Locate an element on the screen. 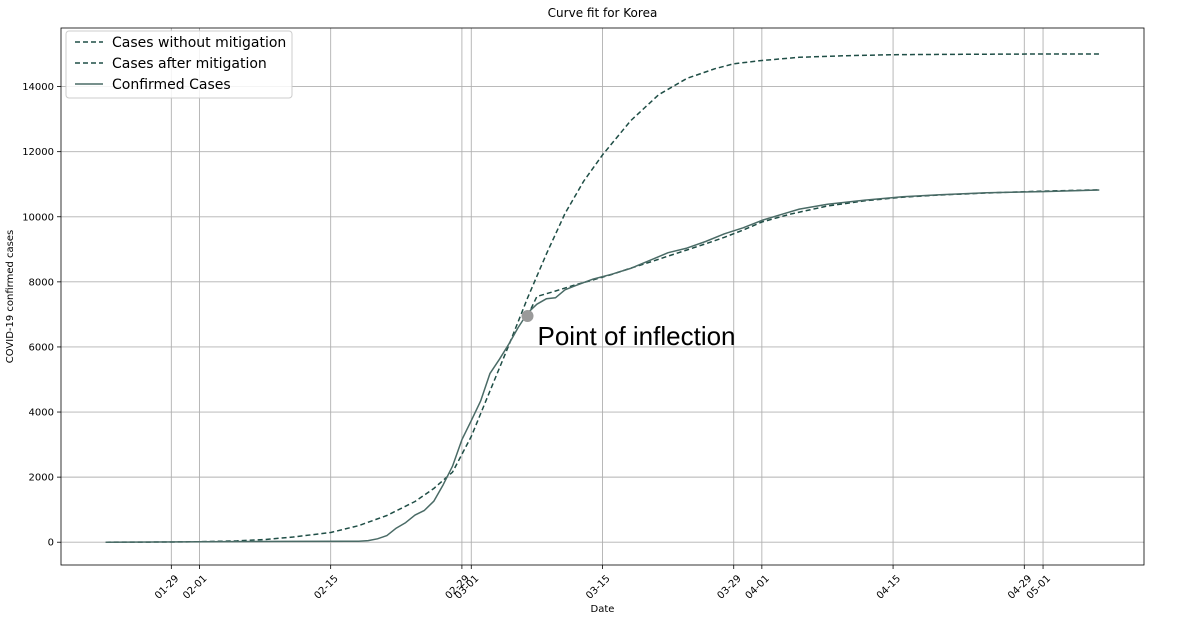  y-tick-label: 0 is located at coordinates (51, 543).